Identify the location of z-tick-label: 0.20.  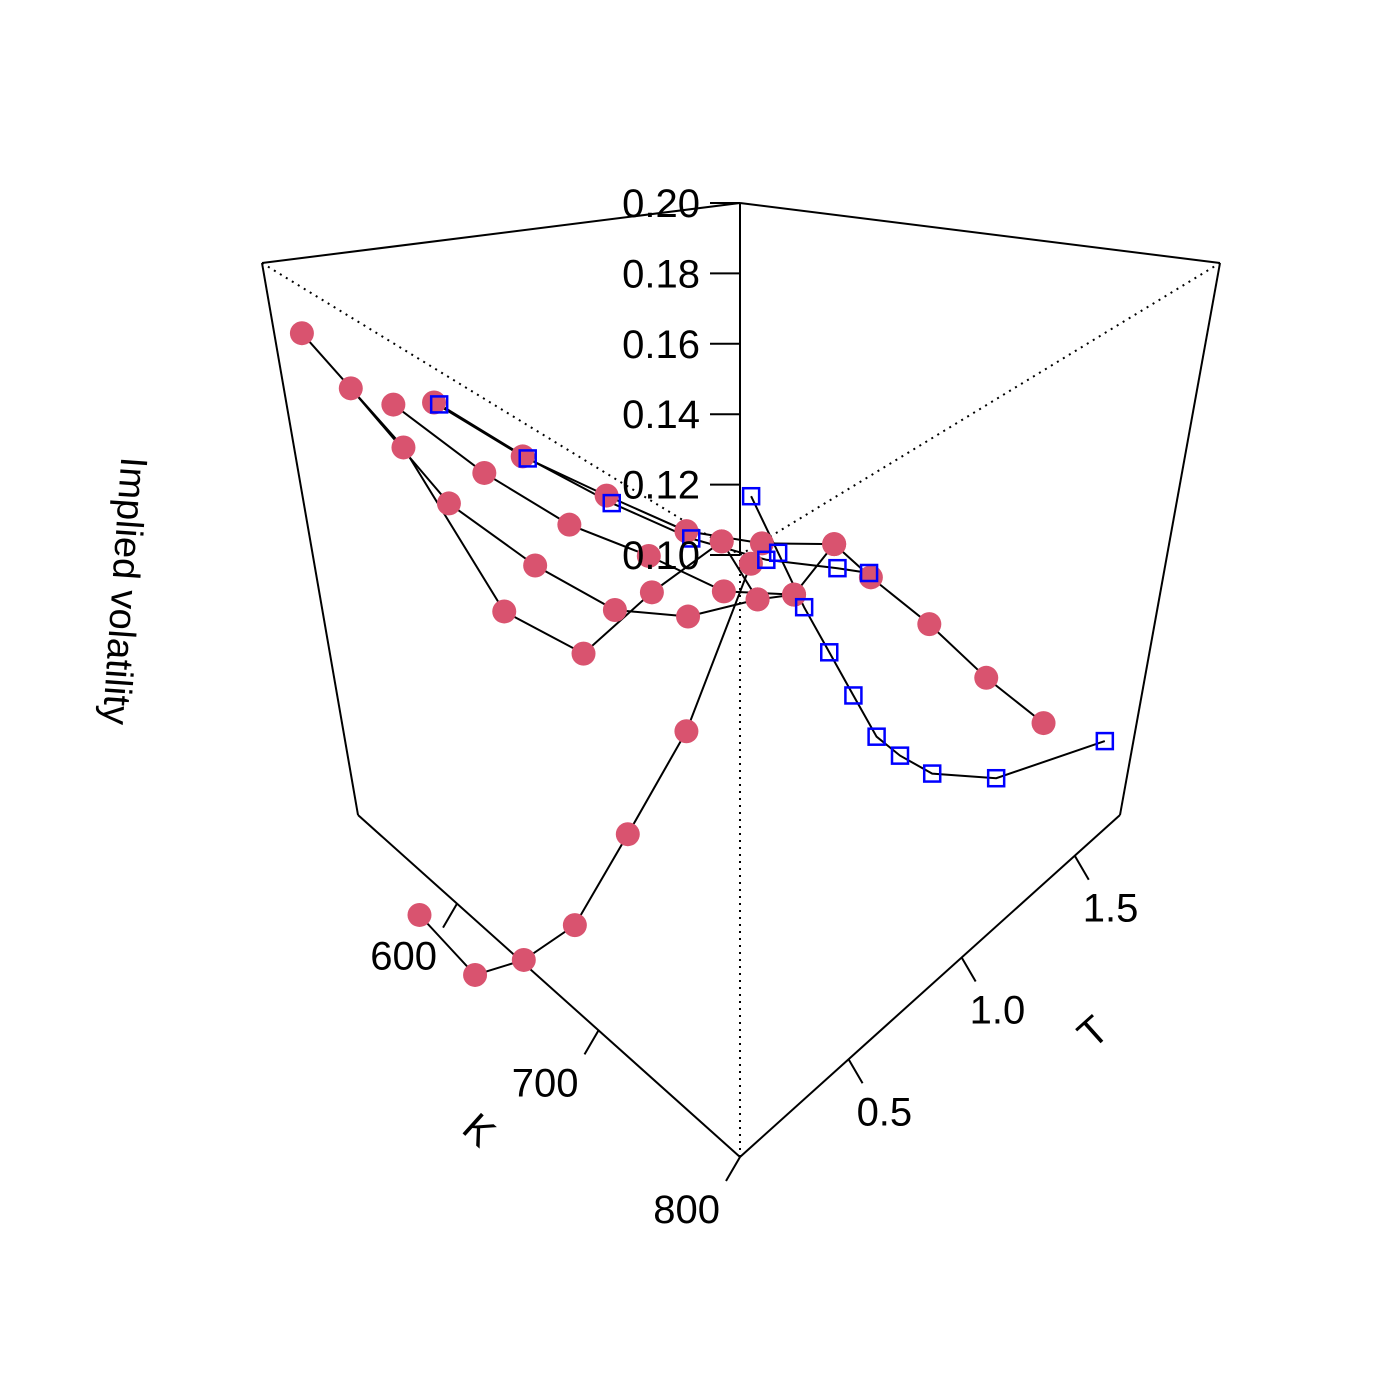
(661, 204).